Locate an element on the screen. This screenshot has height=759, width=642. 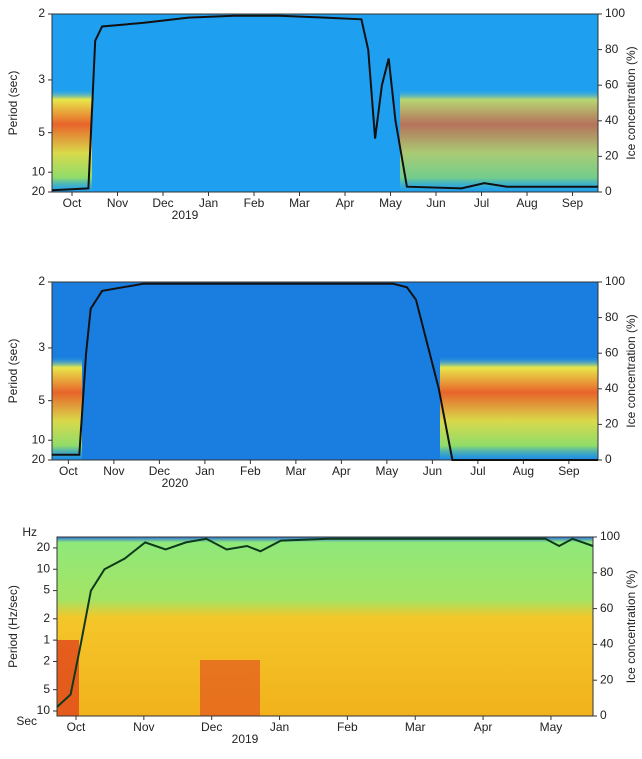
y-unit-top: Hz is located at coordinates (29, 532).